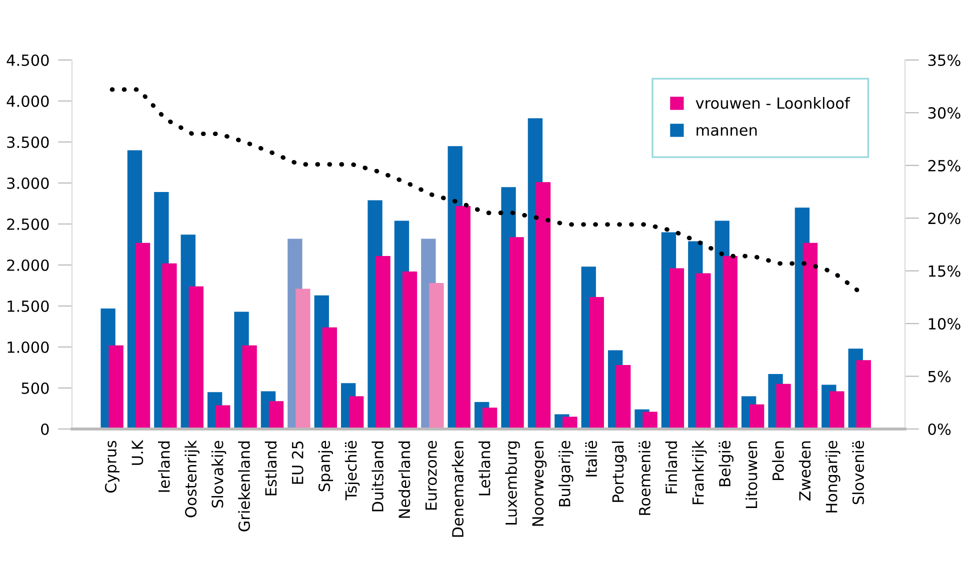 The image size is (976, 572). Describe the element at coordinates (512, 483) in the screenshot. I see `x-tick-label: Luxemburg` at that location.